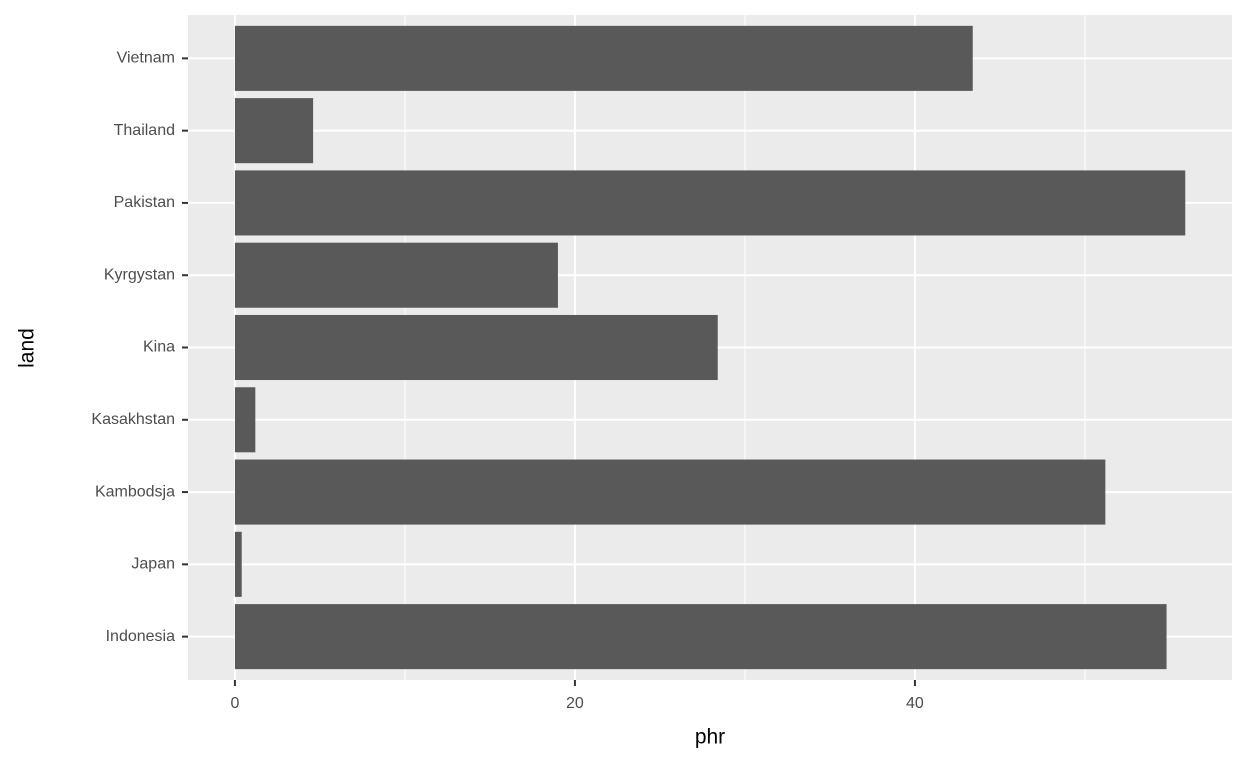  I want to click on y-tick-label: Vietnam, so click(146, 58).